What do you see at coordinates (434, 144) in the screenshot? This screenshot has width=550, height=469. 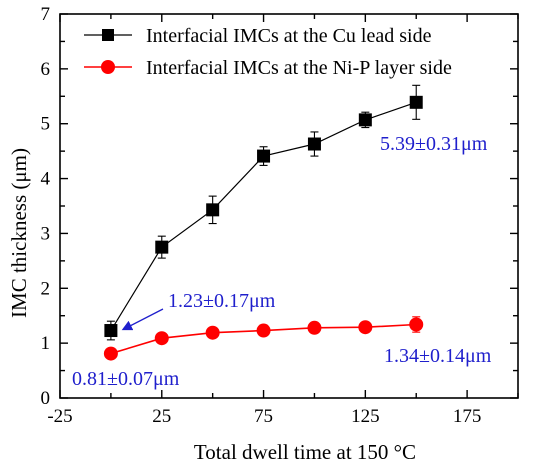 I see `annotation-cu-final: 5.39±0.31μm` at bounding box center [434, 144].